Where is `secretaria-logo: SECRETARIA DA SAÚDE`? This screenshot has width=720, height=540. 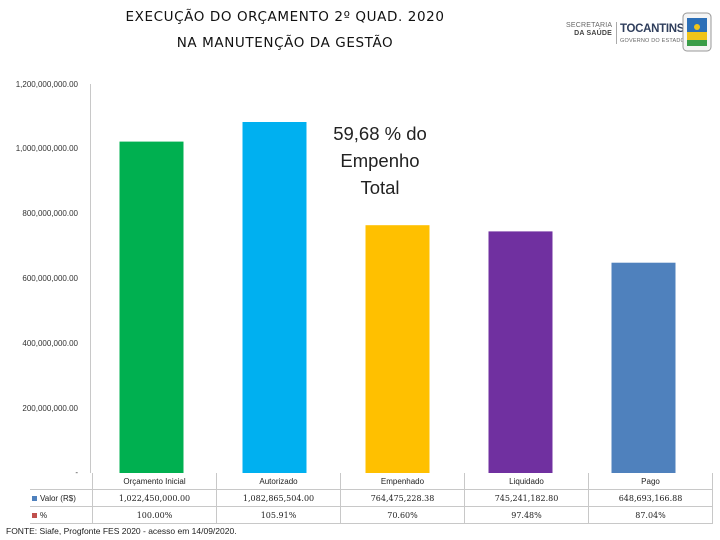
secretaria-logo: SECRETARIA DA SAÚDE is located at coordinates (589, 30).